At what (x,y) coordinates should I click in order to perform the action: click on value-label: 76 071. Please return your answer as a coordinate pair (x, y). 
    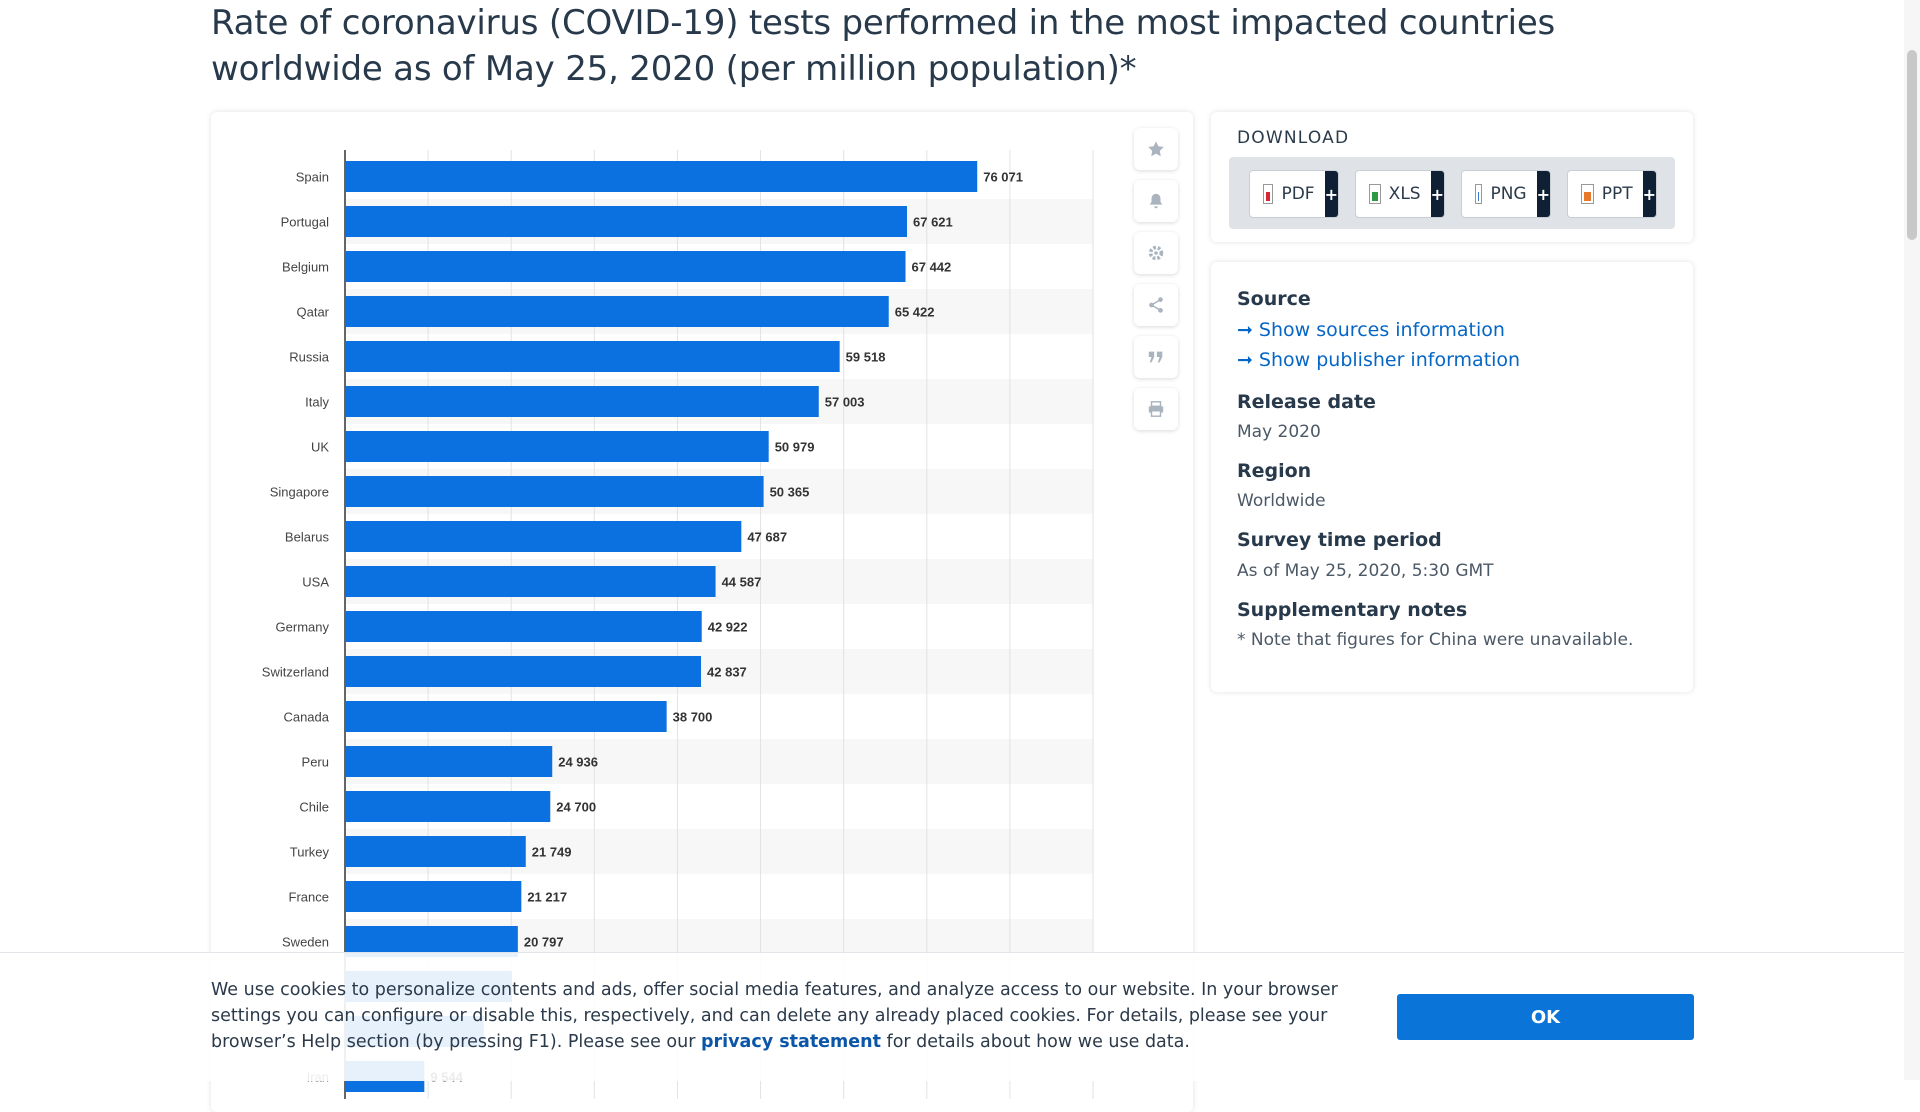
    Looking at the image, I should click on (1003, 177).